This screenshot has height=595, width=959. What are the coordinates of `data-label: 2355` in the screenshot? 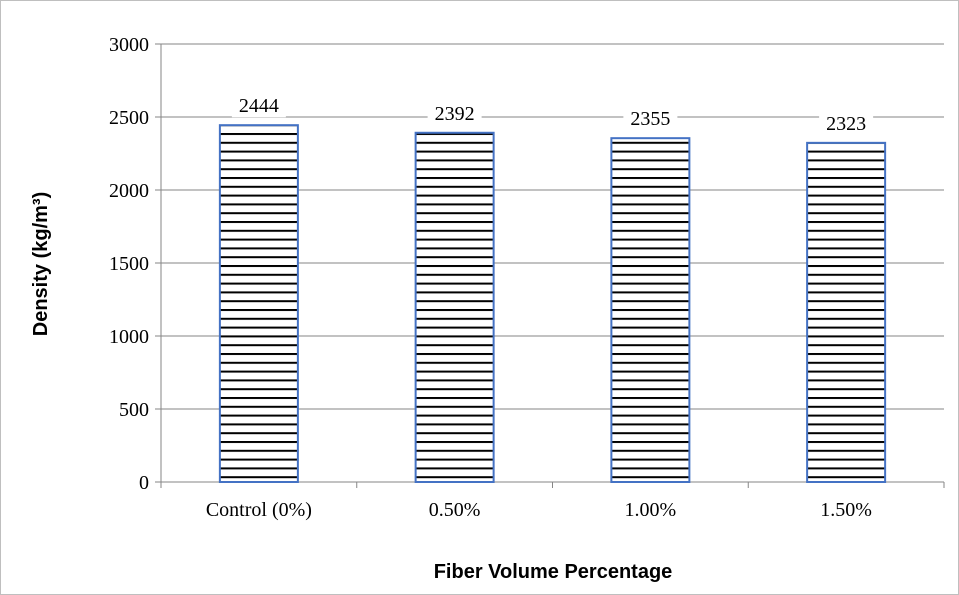 It's located at (650, 119).